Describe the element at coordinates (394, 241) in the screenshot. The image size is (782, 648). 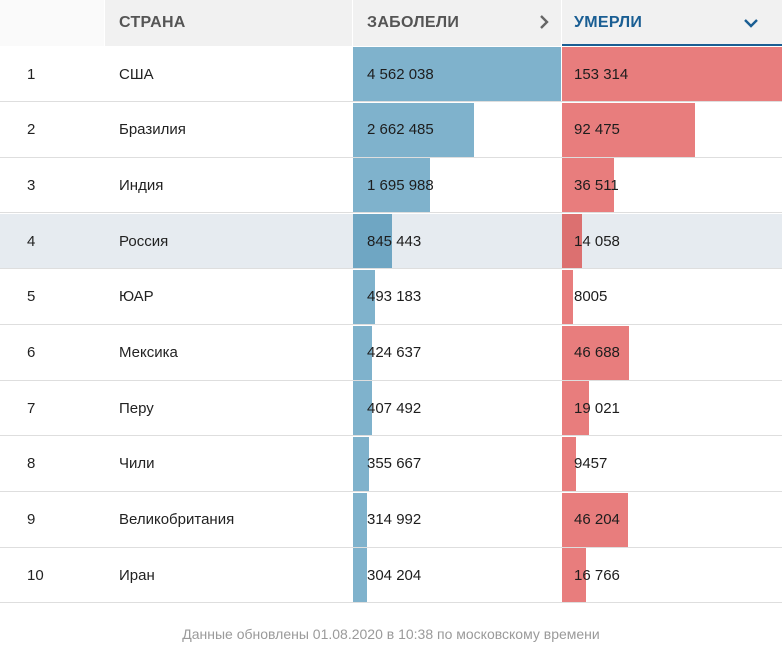
I see `cases-value: 845 443` at that location.